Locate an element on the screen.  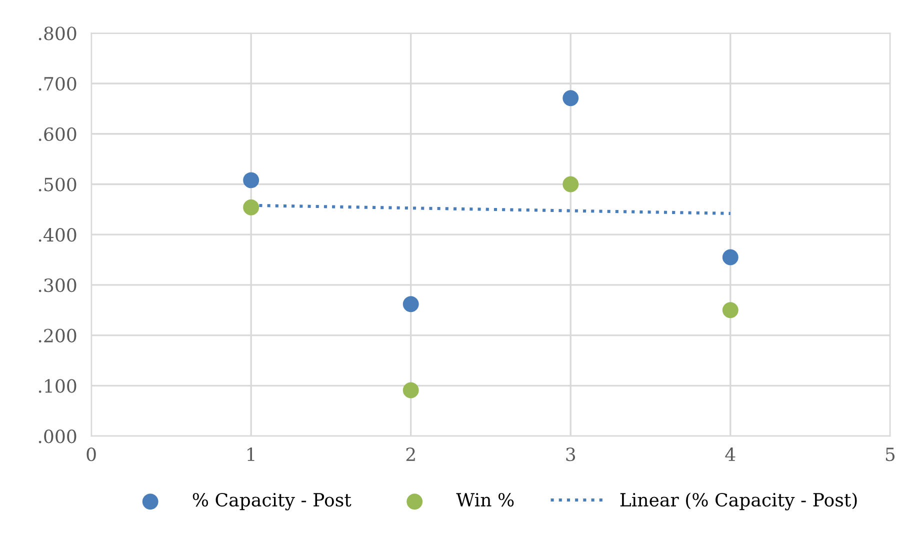
x-tick-label: 1 is located at coordinates (251, 454).